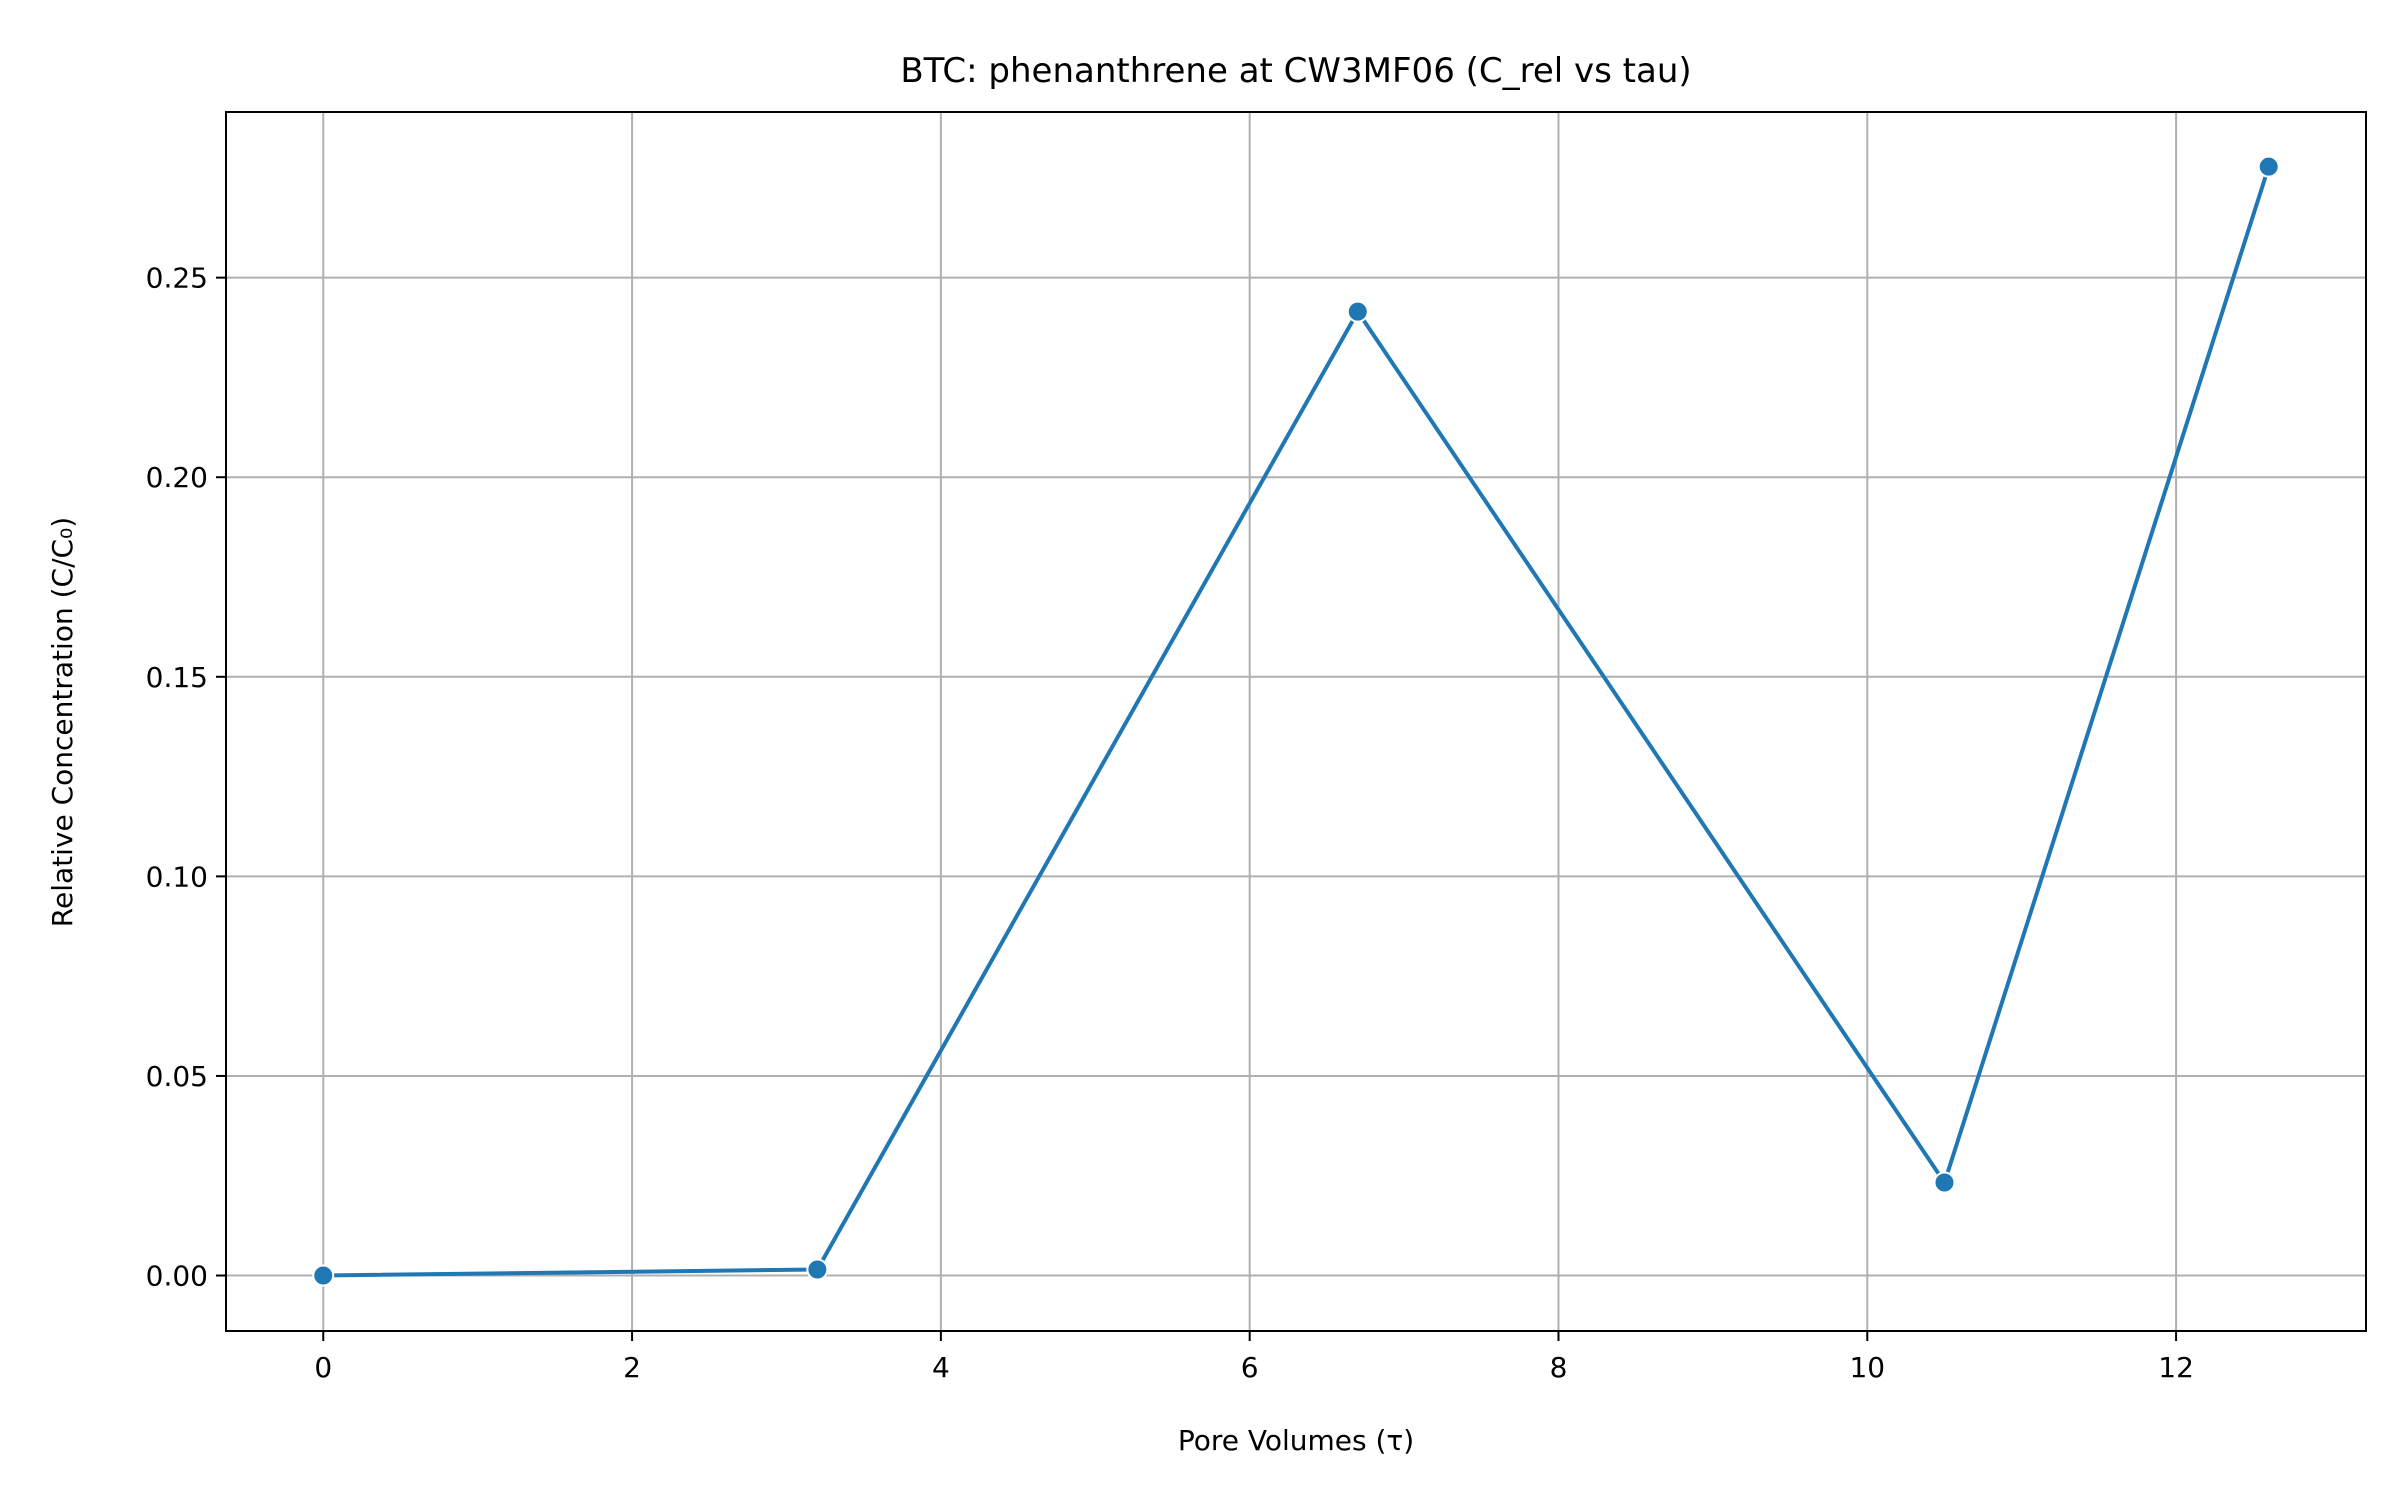  What do you see at coordinates (177, 876) in the screenshot?
I see `y-tick-label: 0.10` at bounding box center [177, 876].